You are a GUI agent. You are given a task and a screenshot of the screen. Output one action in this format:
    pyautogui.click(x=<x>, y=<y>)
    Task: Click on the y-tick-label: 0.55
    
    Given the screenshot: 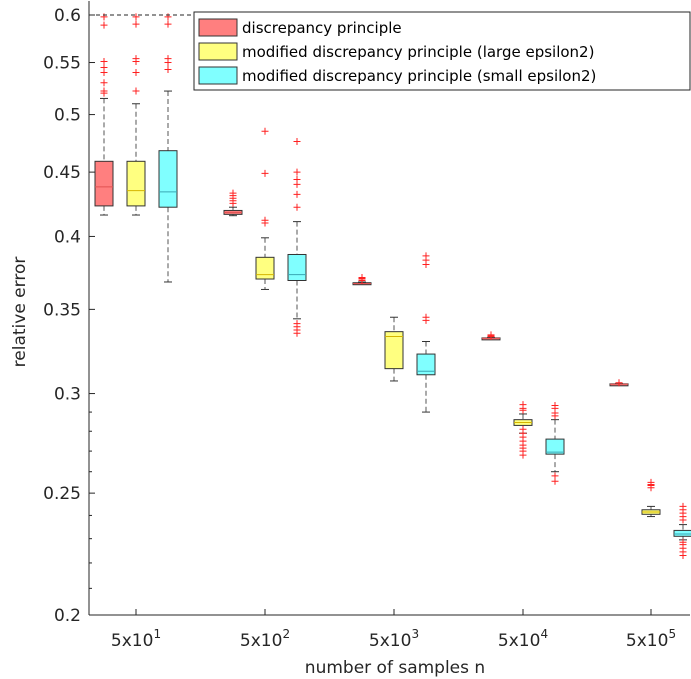 What is the action you would take?
    pyautogui.click(x=62, y=64)
    